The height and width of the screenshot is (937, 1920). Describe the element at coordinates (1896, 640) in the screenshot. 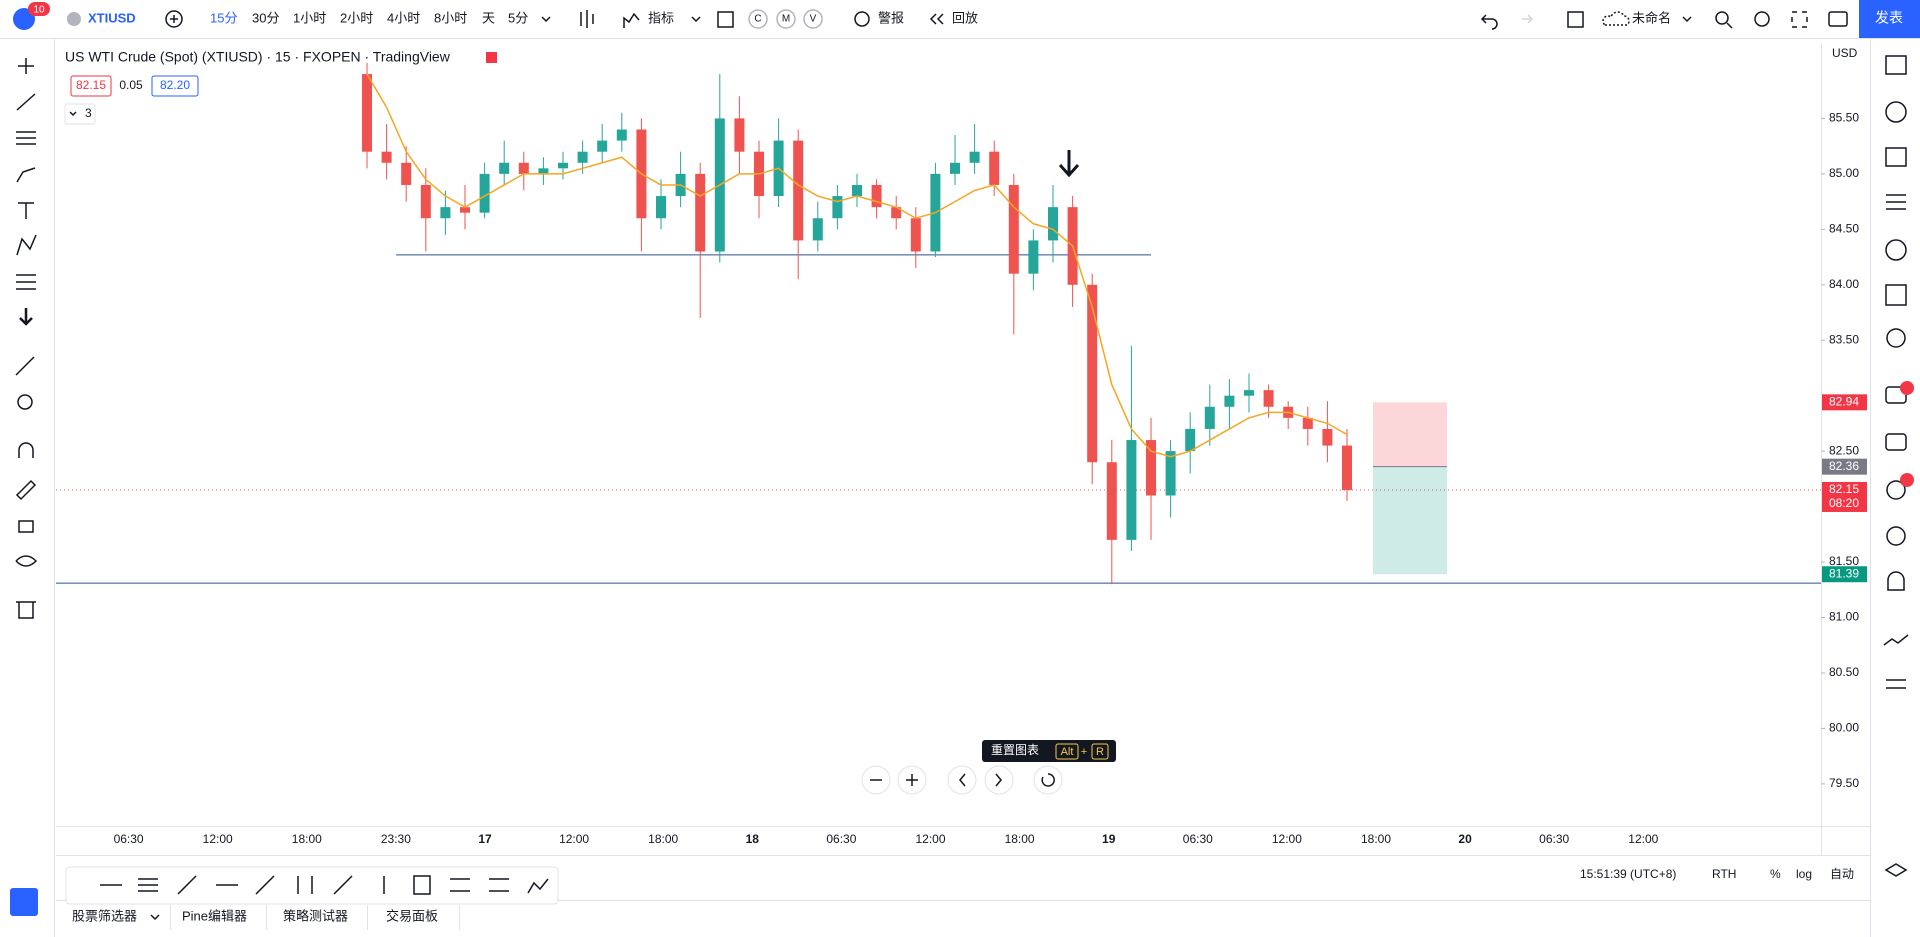

I see `pine` at that location.